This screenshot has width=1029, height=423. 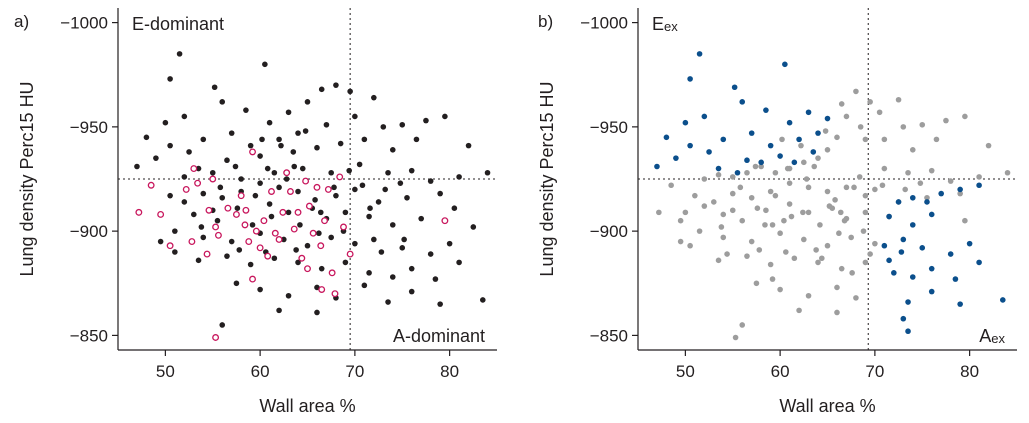 I want to click on x-tick-label: 60, so click(x=780, y=371).